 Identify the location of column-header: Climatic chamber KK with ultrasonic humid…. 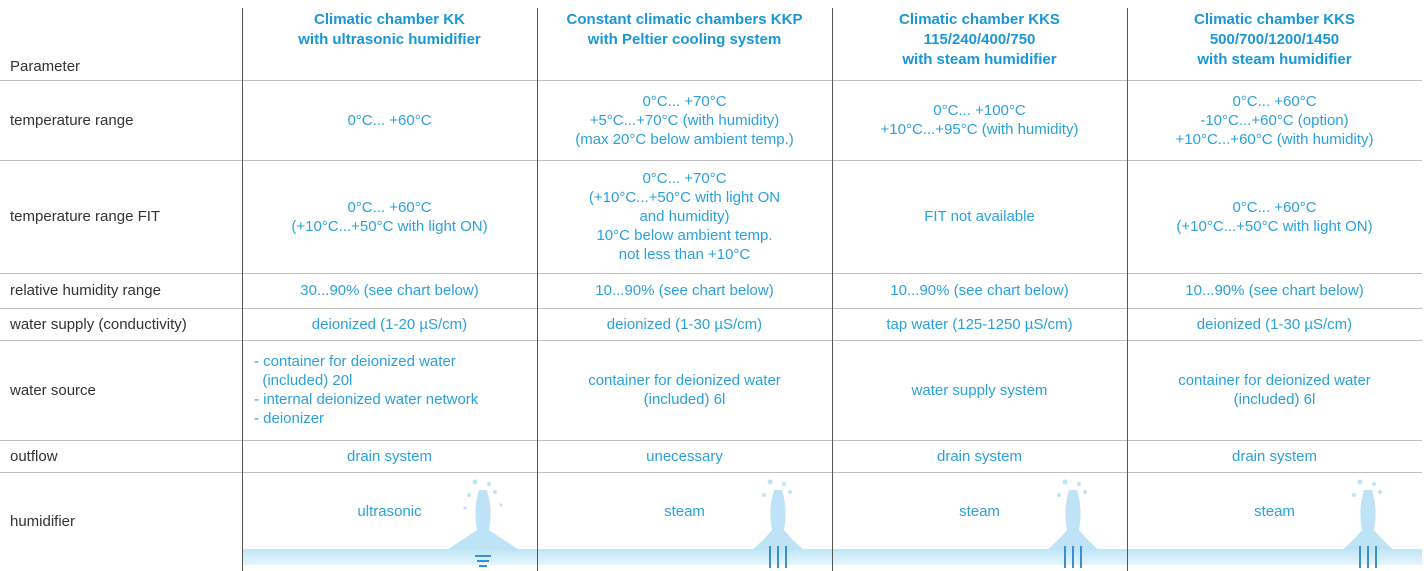
(389, 40).